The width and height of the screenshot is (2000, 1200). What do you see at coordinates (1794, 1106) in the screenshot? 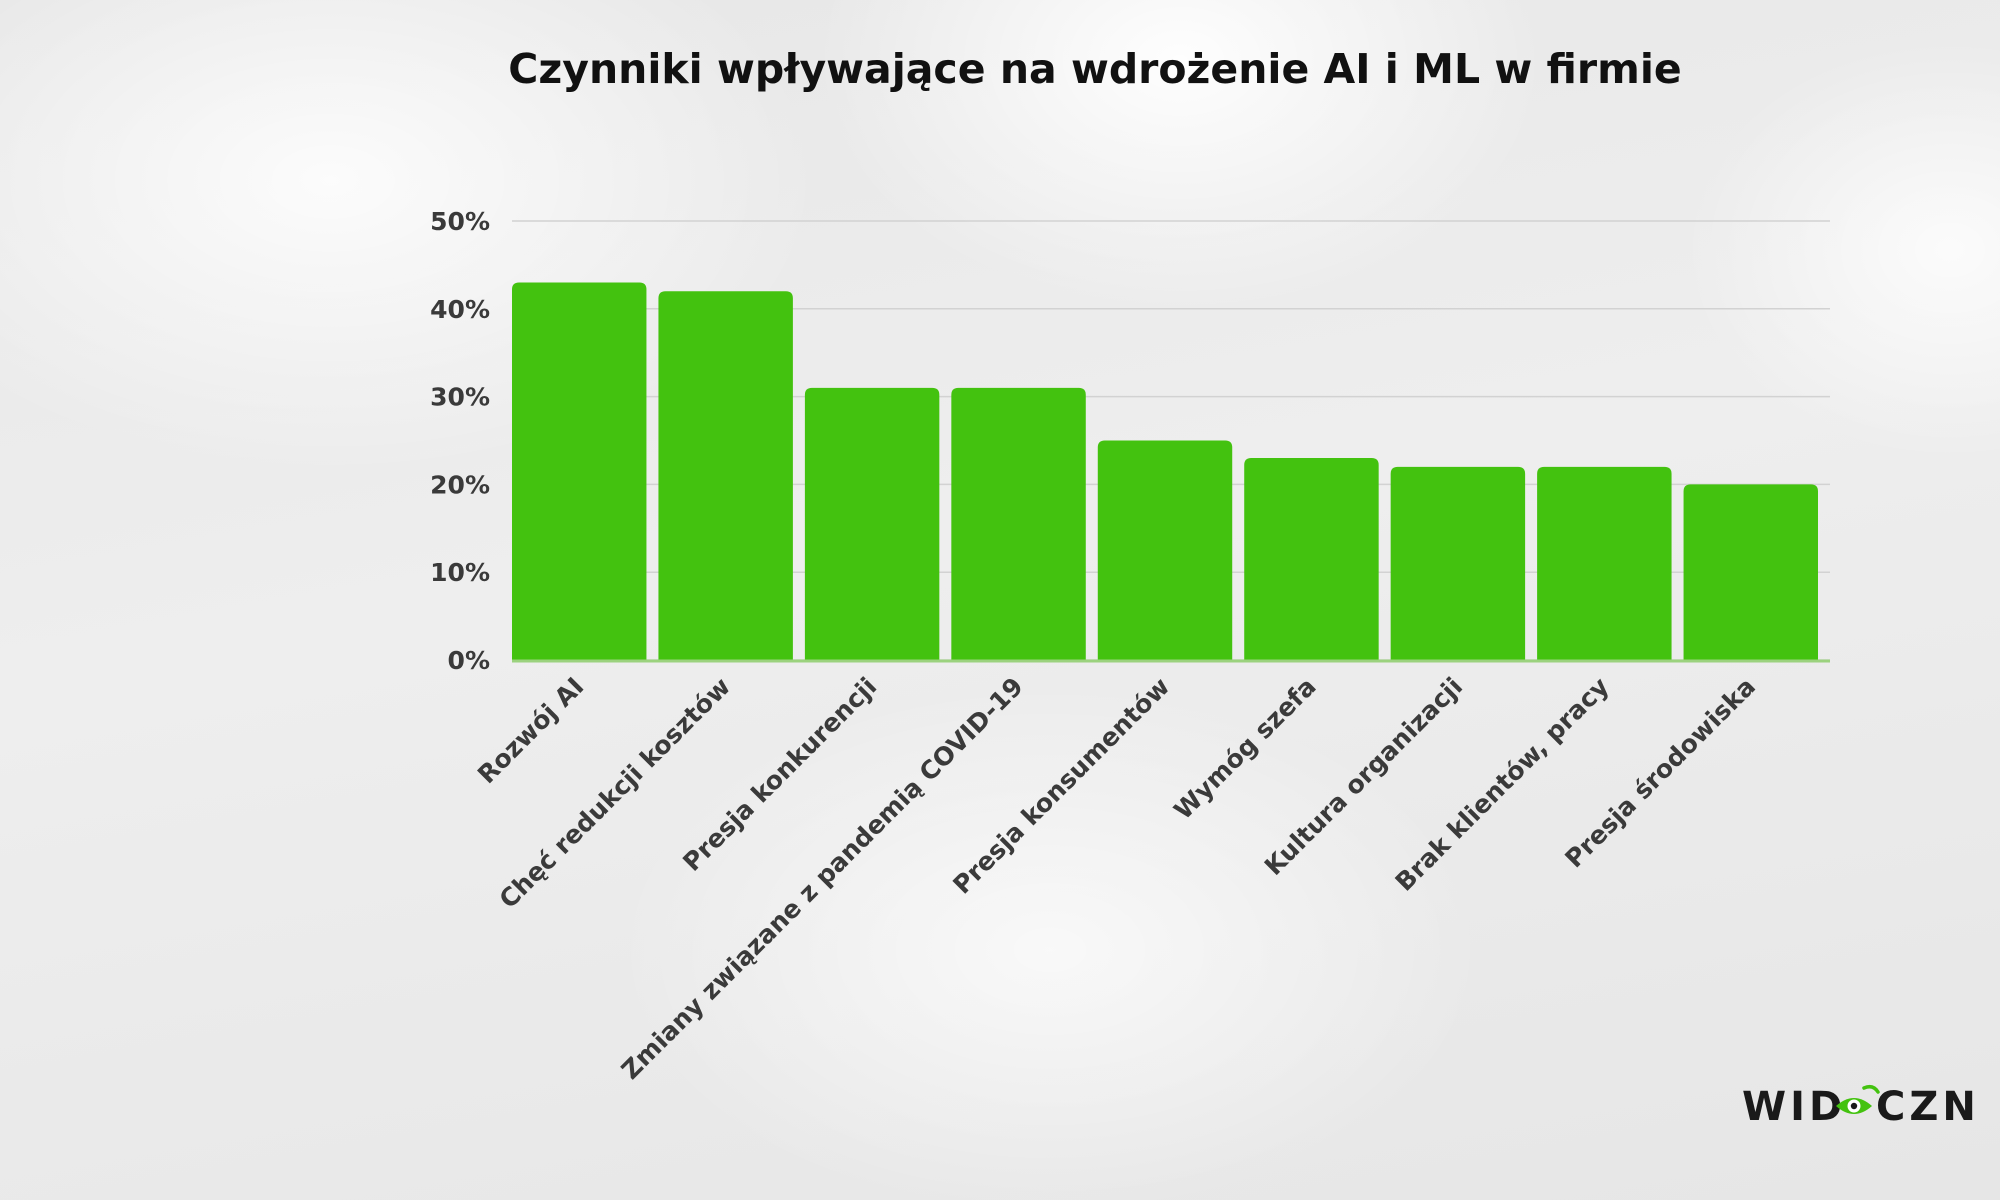
I see `logo-text-left: WID` at bounding box center [1794, 1106].